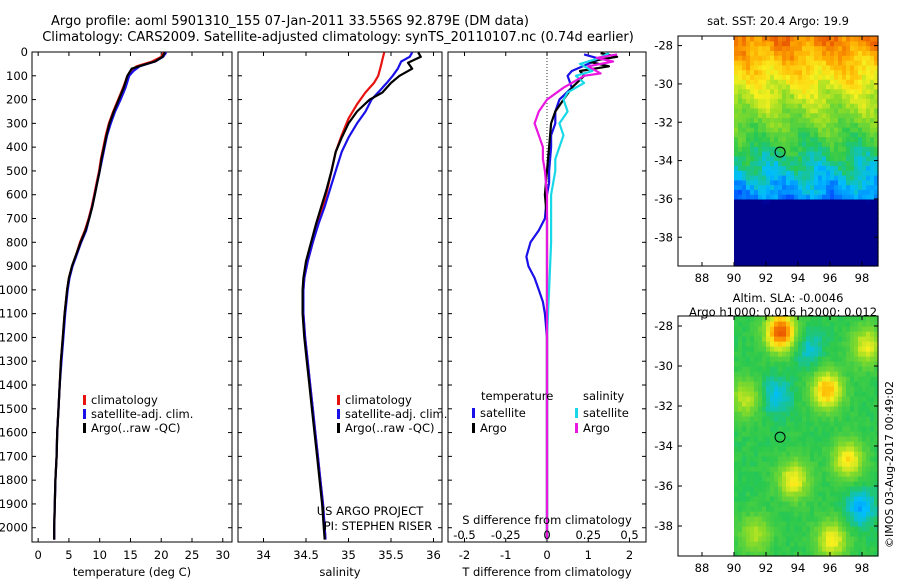 The image size is (900, 584). I want to click on x-axis-label: T difference from climatology, so click(546, 572).